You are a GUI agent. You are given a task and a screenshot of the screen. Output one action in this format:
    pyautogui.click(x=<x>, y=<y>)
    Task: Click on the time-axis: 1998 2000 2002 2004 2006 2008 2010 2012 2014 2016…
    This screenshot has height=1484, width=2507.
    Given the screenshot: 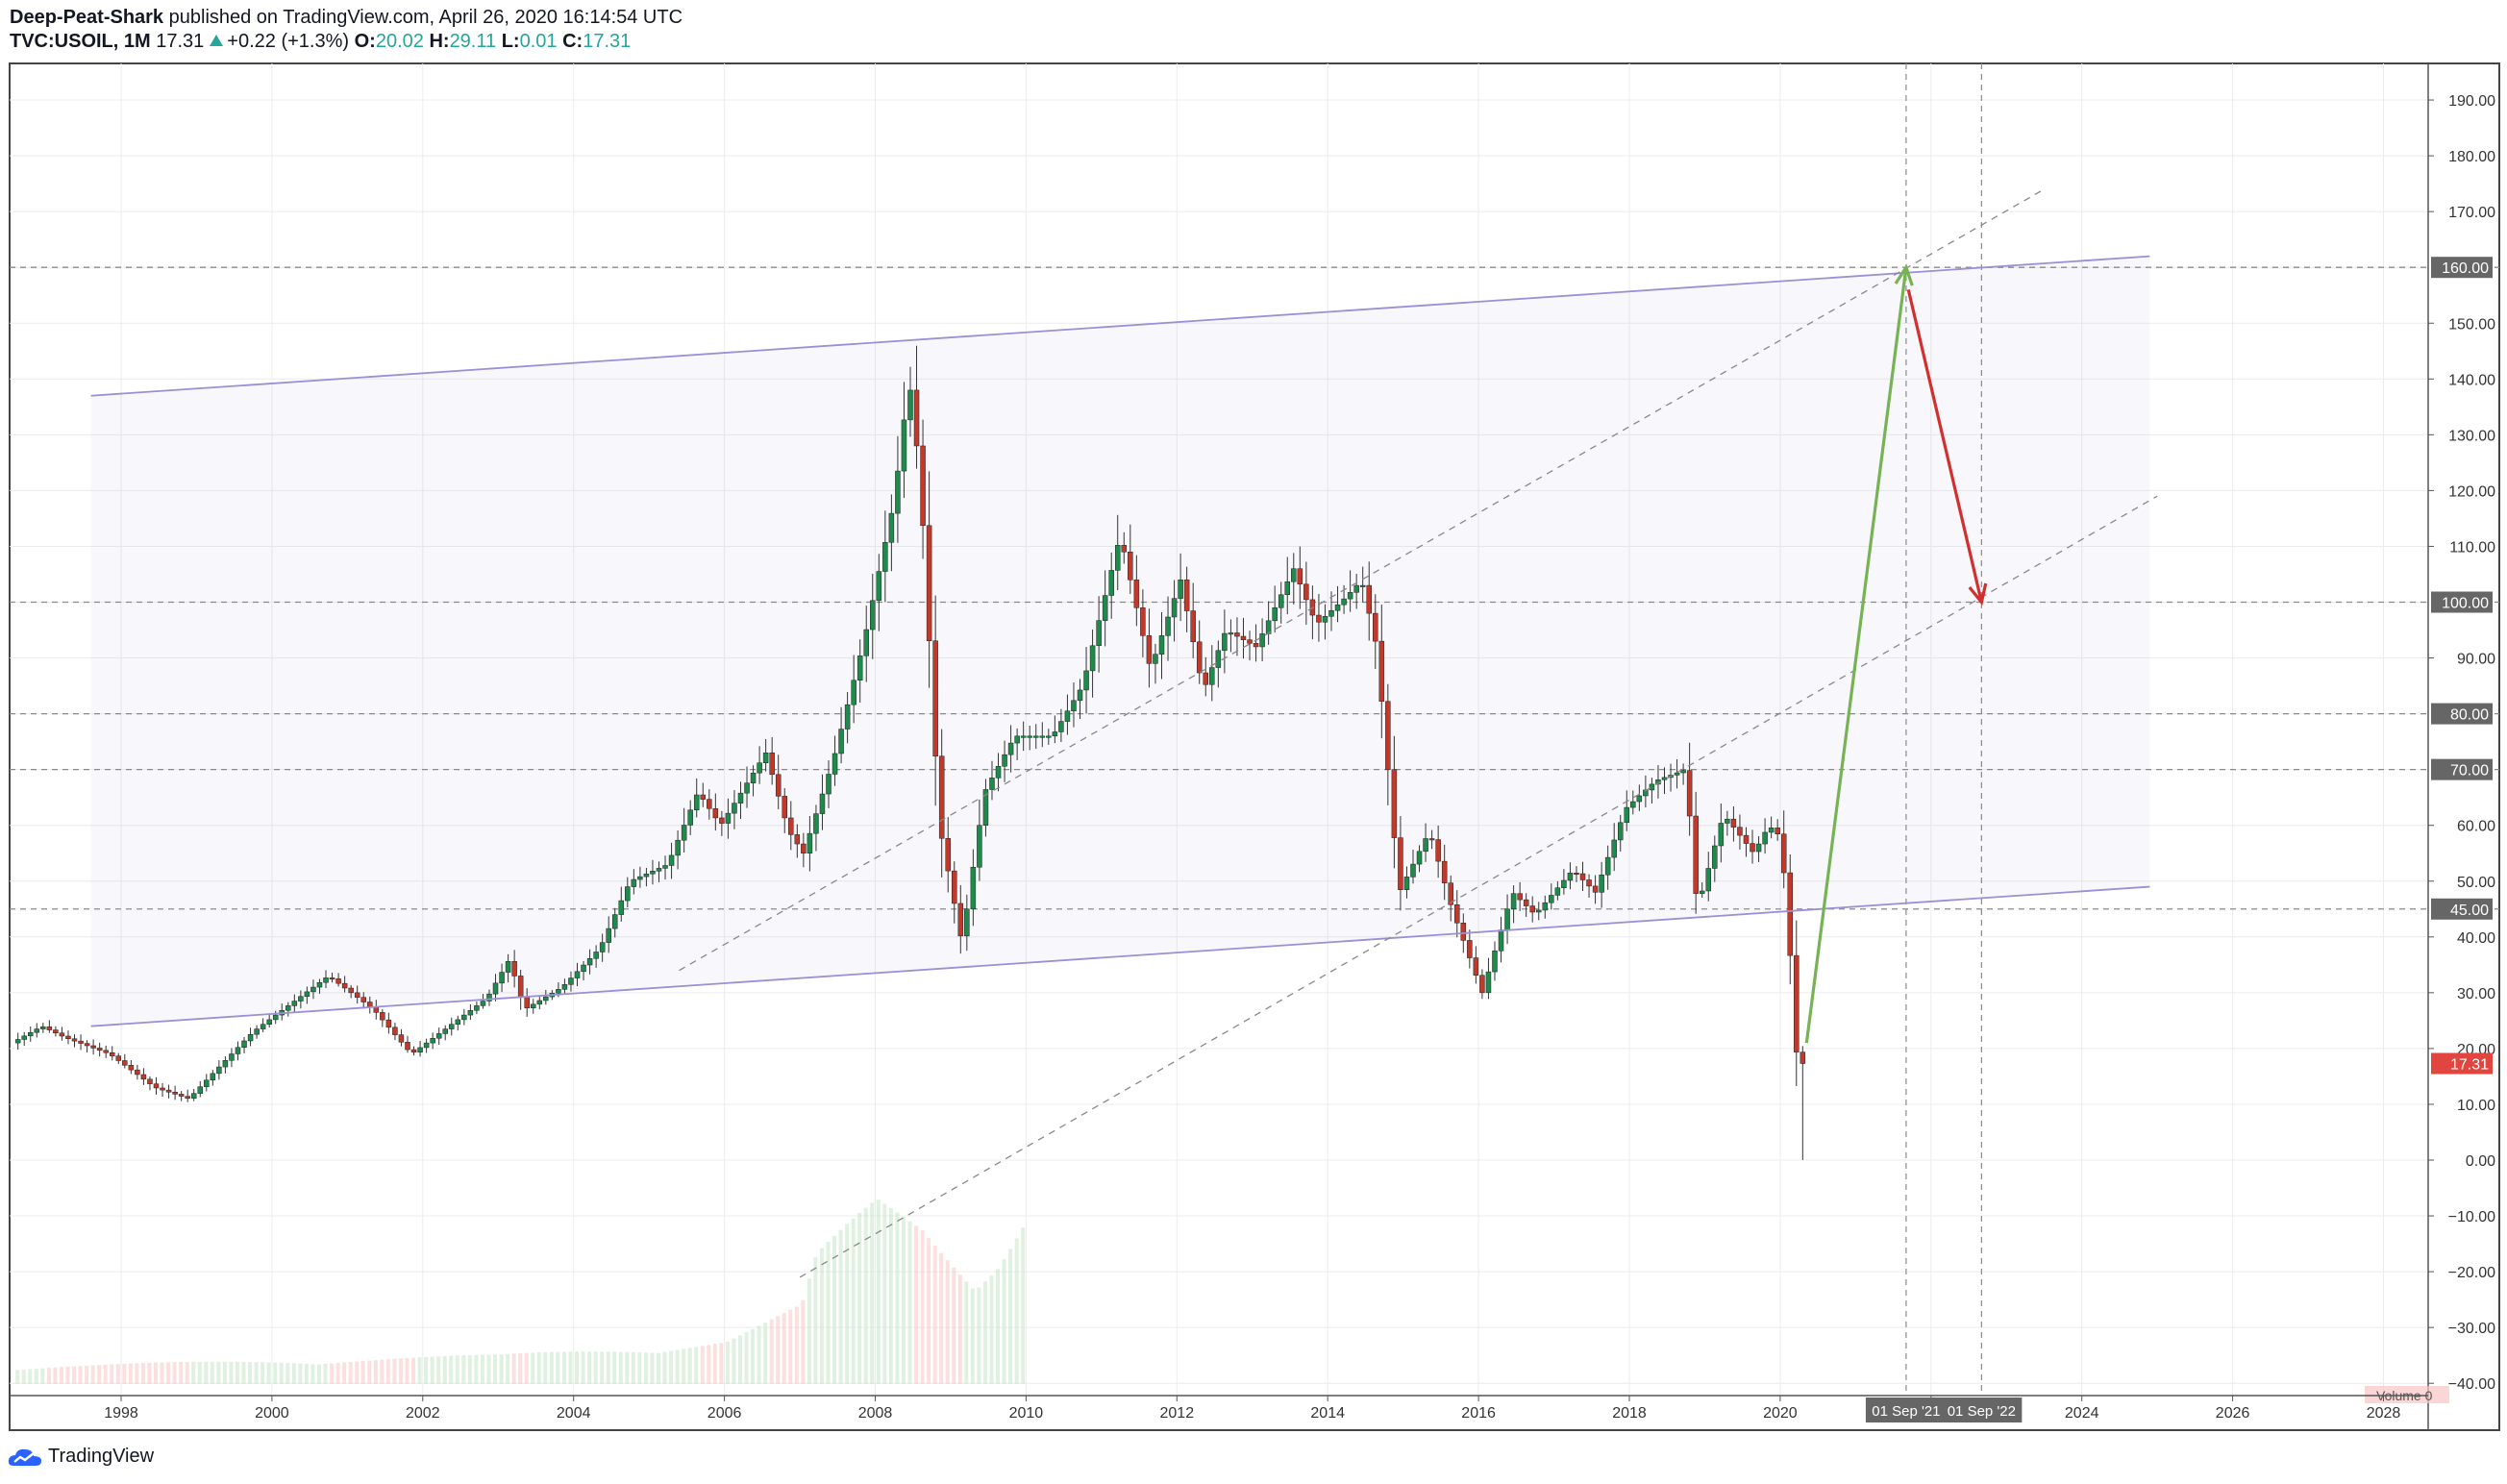 What is the action you would take?
    pyautogui.click(x=1219, y=1408)
    